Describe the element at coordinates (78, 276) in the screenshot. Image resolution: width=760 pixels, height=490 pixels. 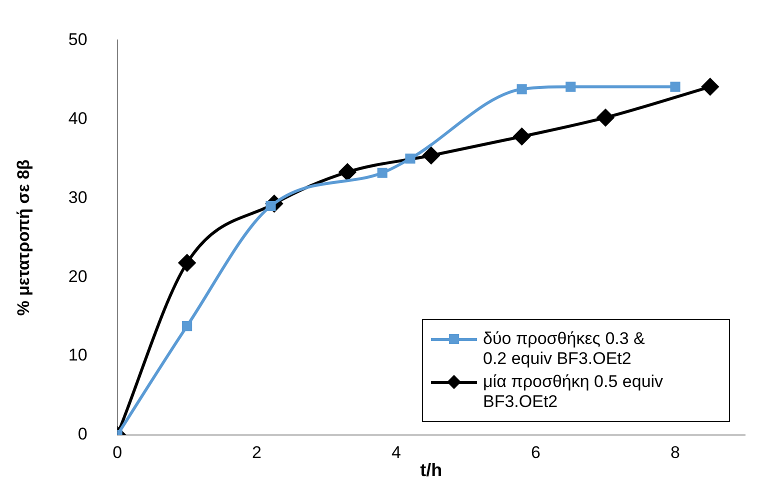
I see `y-tick-label: 20` at that location.